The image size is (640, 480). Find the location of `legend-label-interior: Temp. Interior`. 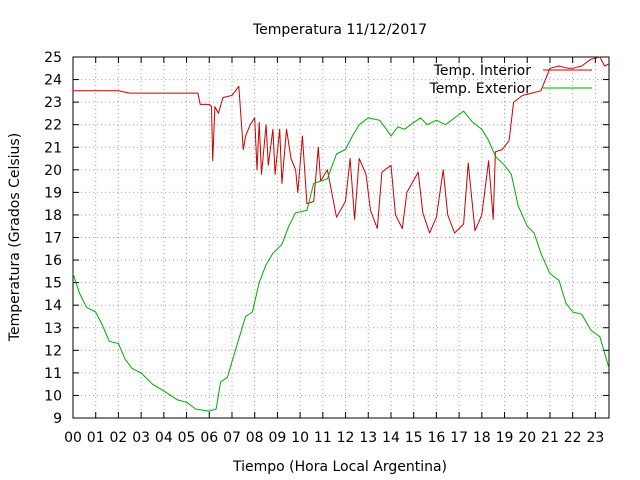

legend-label-interior: Temp. Interior is located at coordinates (482, 71).